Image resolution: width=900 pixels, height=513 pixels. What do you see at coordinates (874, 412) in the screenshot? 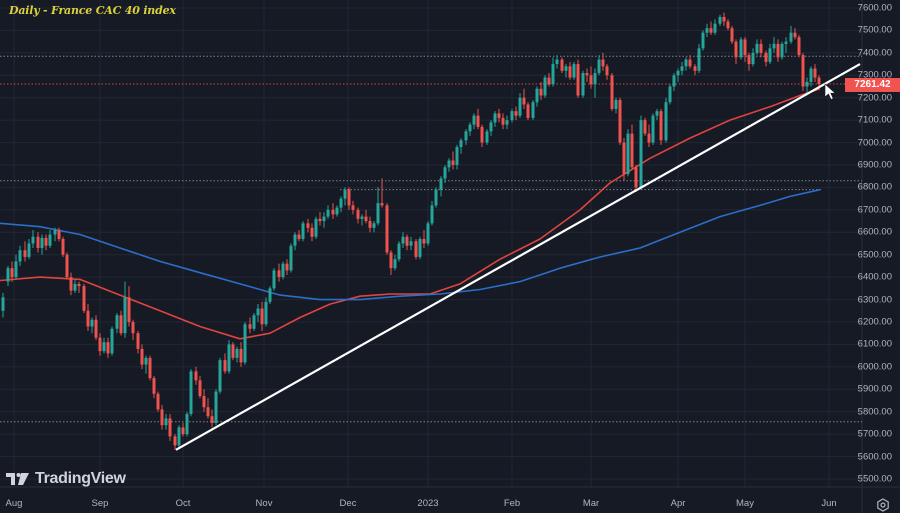
I see `price-axis-label: 5800.00` at bounding box center [874, 412].